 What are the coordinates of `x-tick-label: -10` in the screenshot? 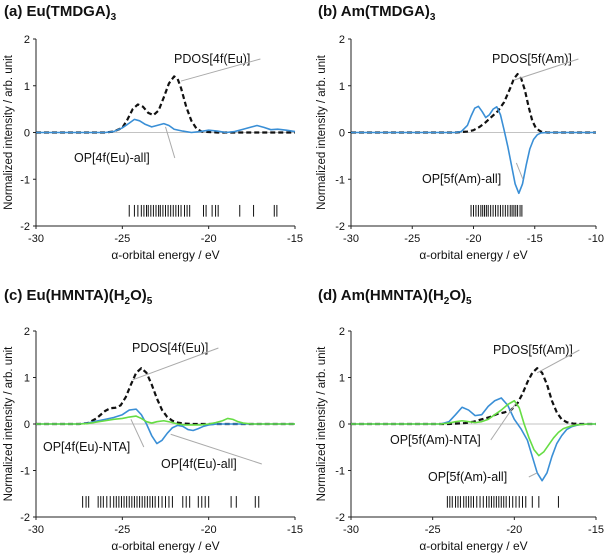 It's located at (596, 239).